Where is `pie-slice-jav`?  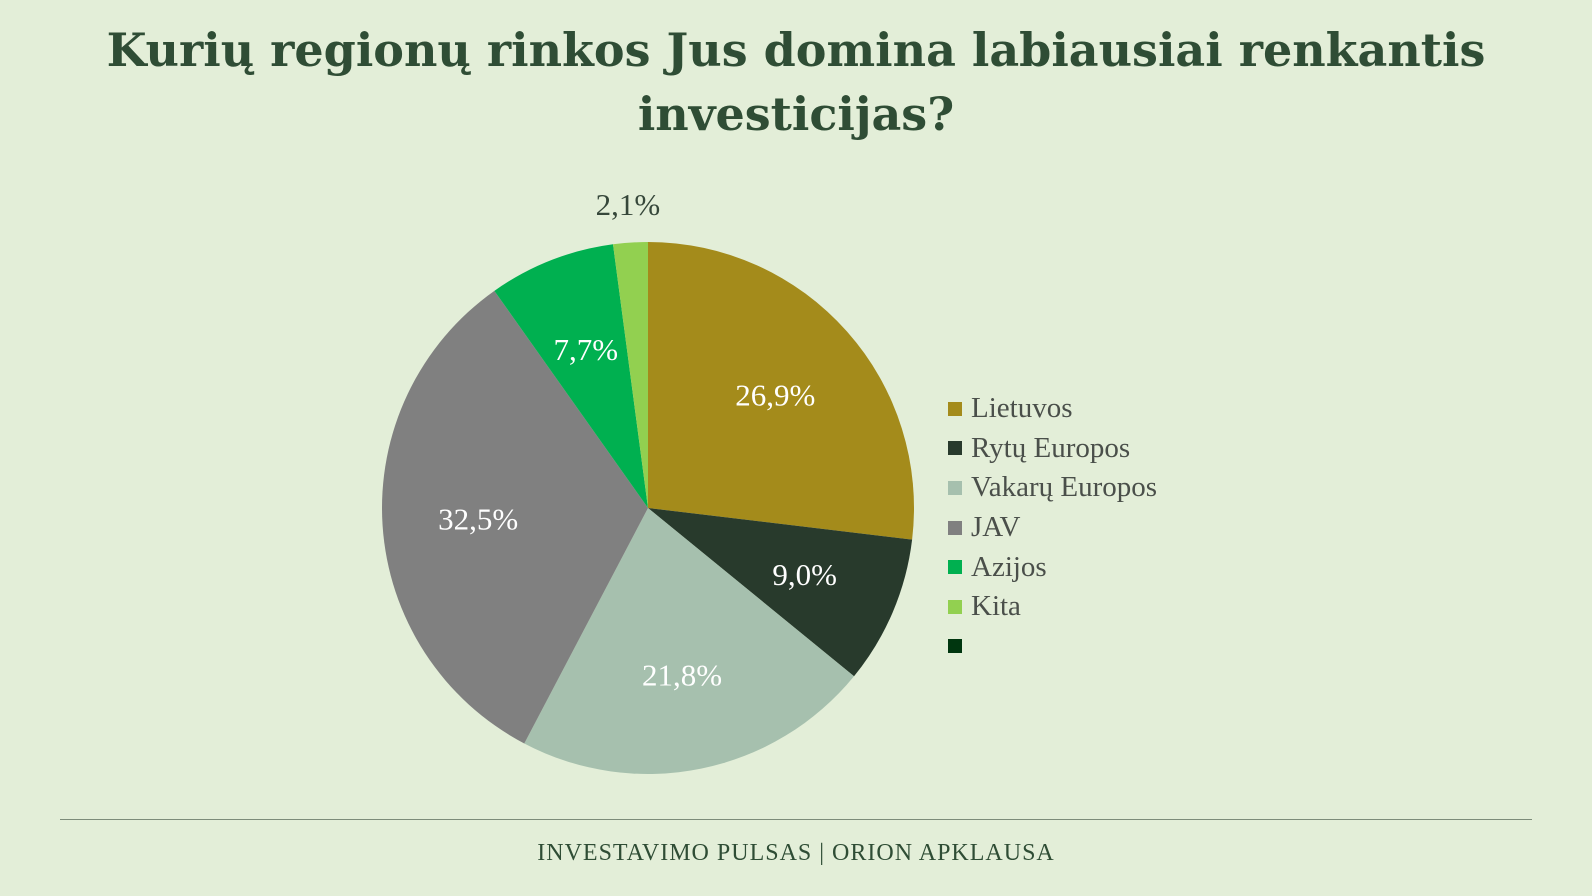
pie-slice-jav is located at coordinates (514, 517).